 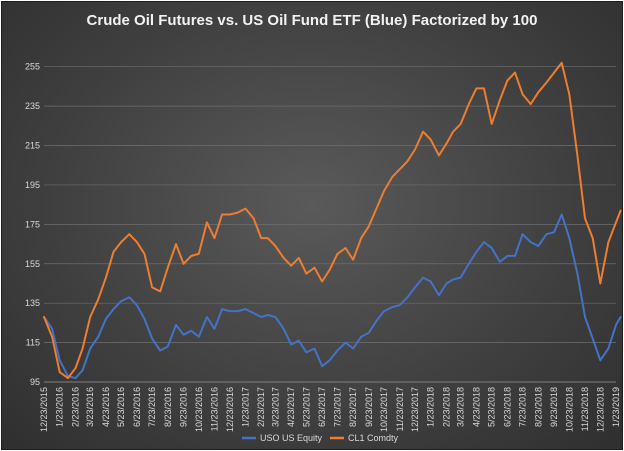 I want to click on y-tick-label: 195, so click(x=32, y=185).